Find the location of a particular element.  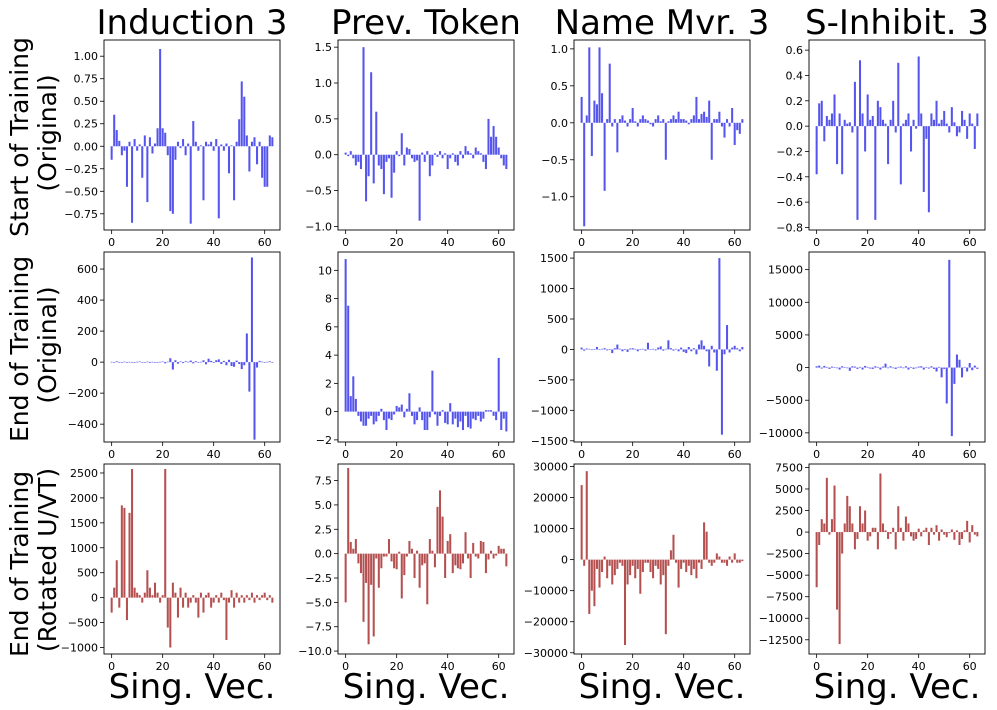

y-tick-label: 8 is located at coordinates (328, 299).